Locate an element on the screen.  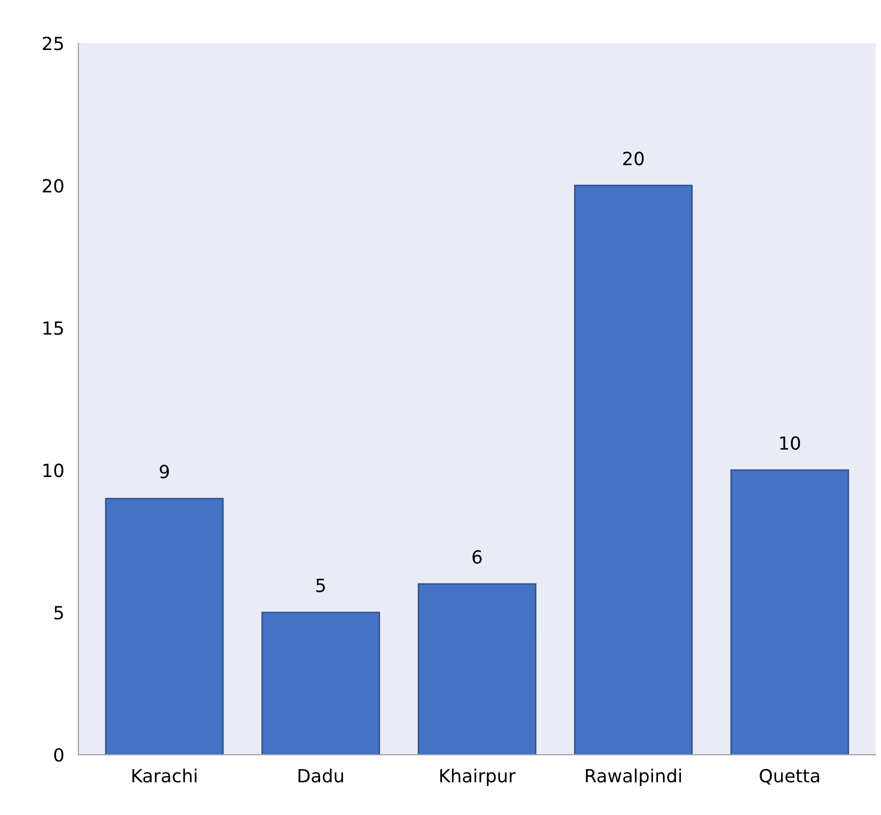
data-label: 20 is located at coordinates (633, 159).